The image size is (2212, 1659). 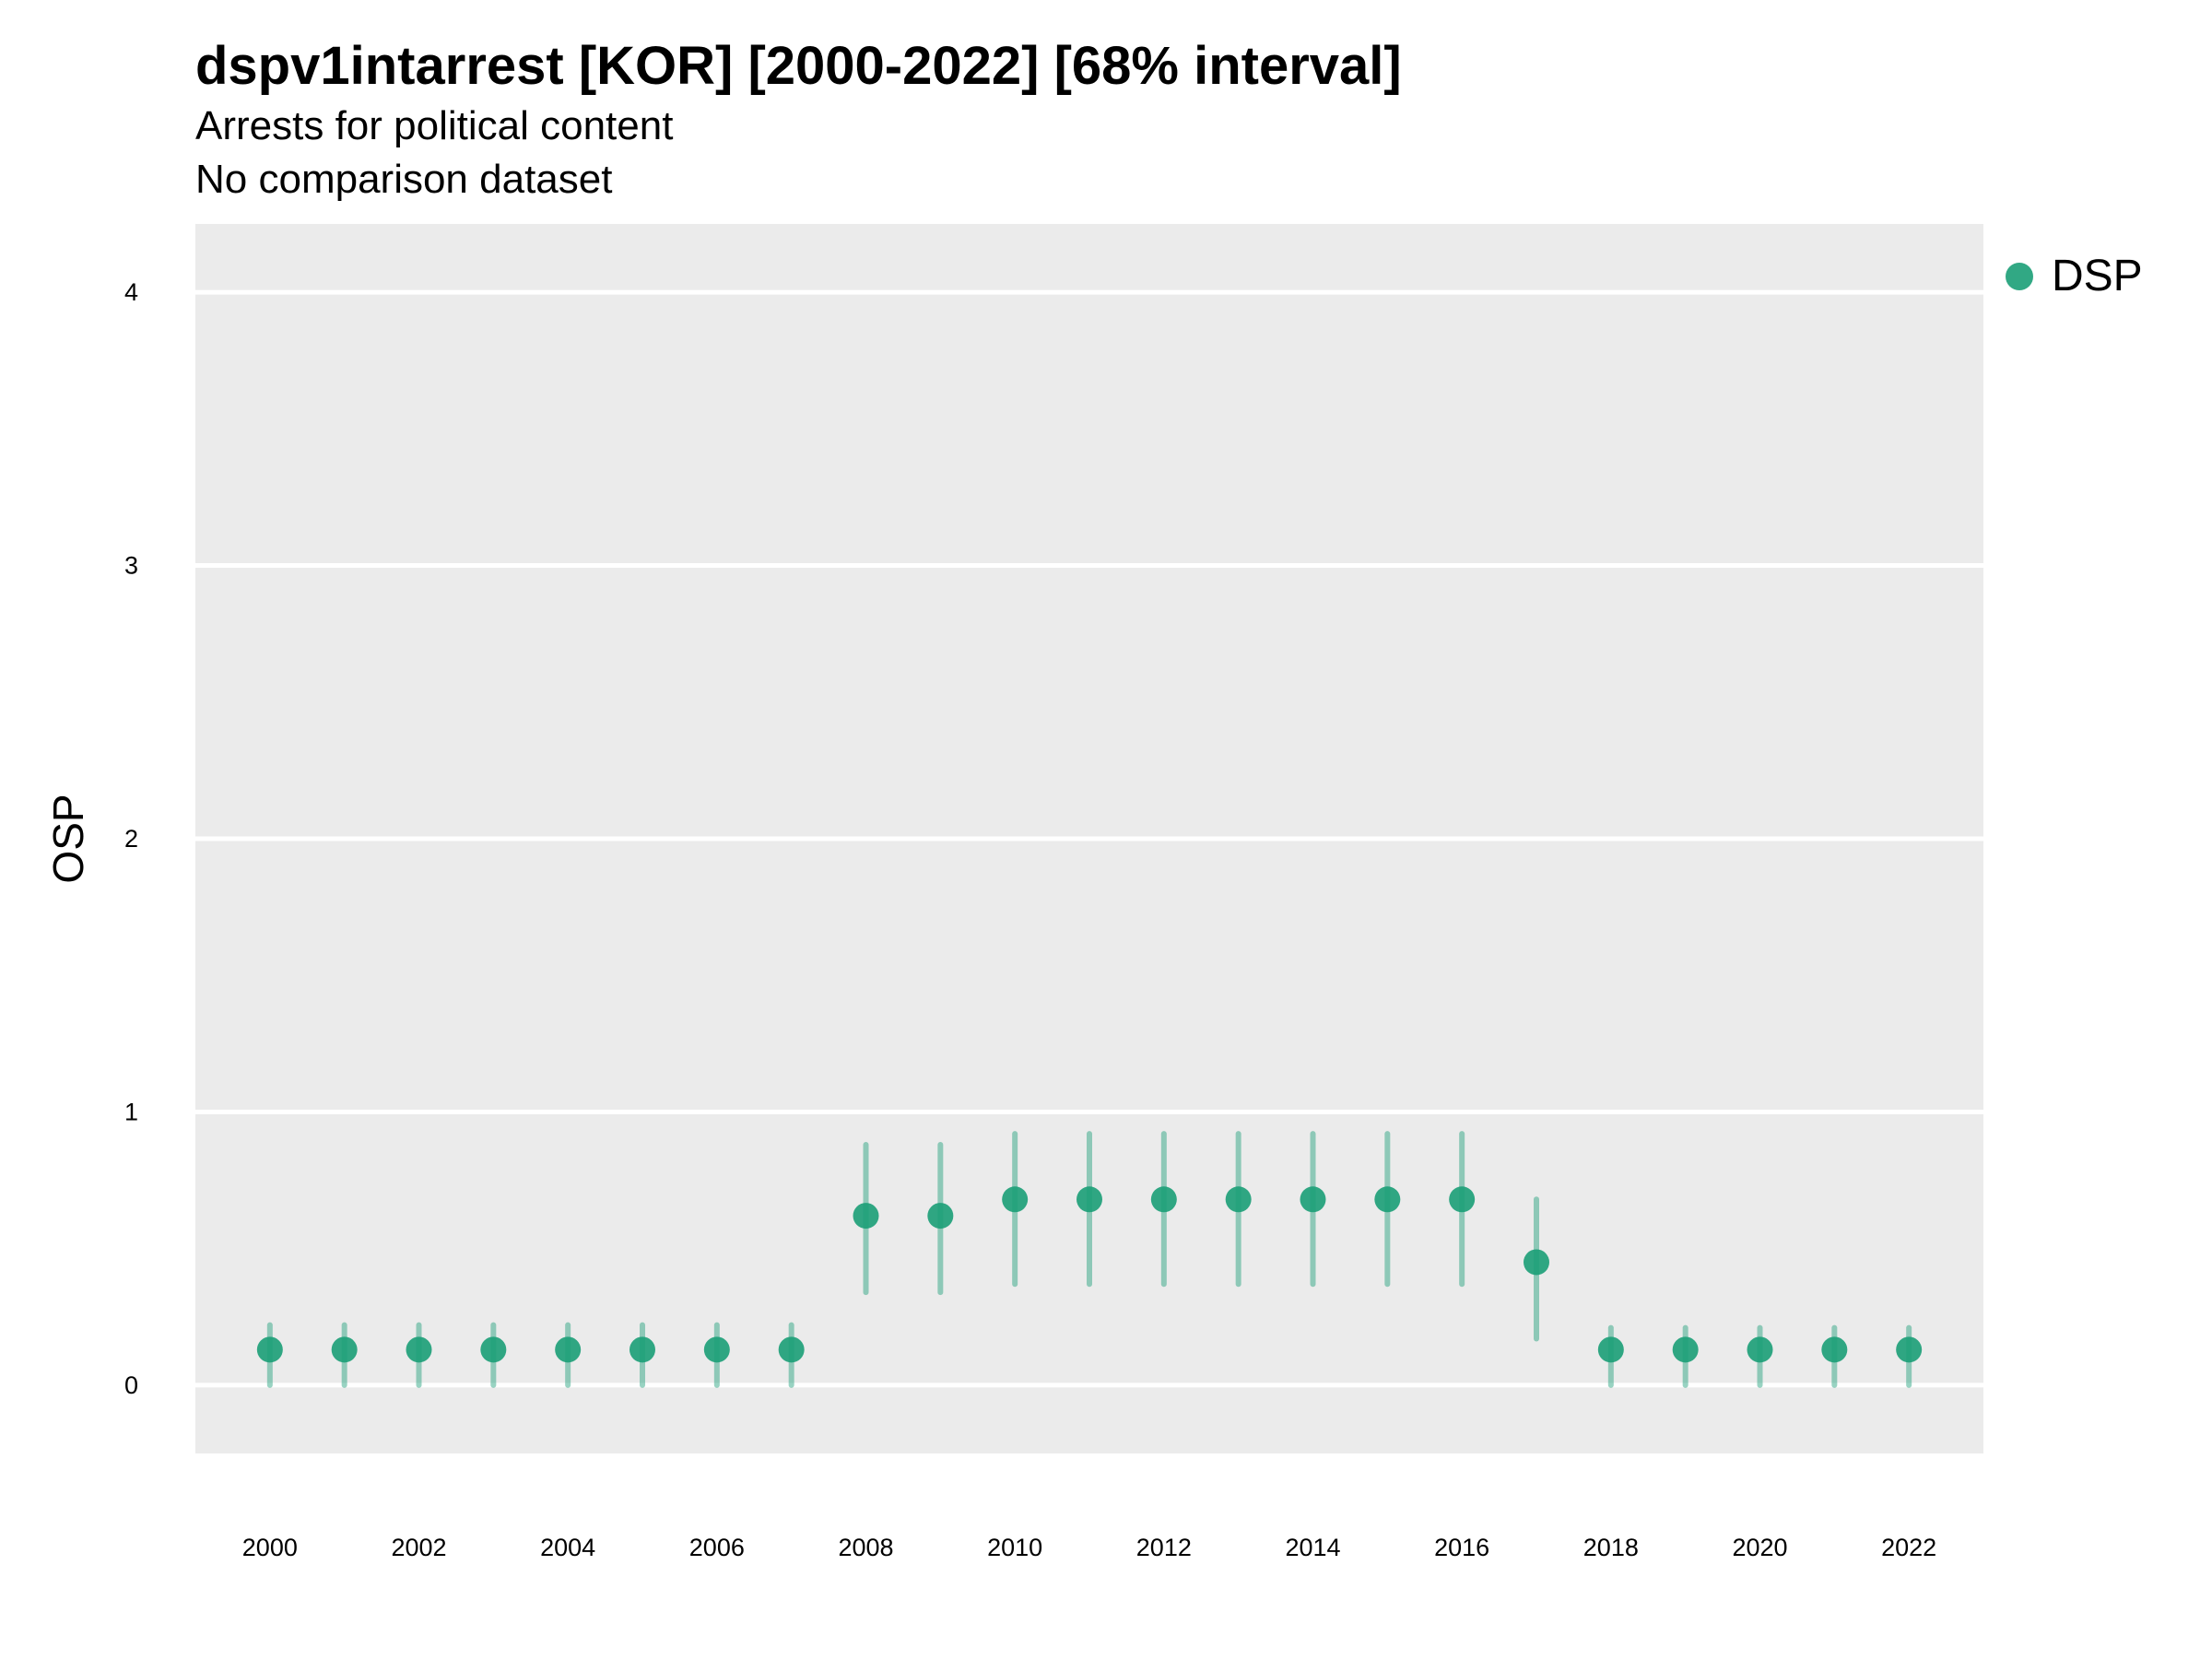 I want to click on data-point-2006, so click(x=716, y=1349).